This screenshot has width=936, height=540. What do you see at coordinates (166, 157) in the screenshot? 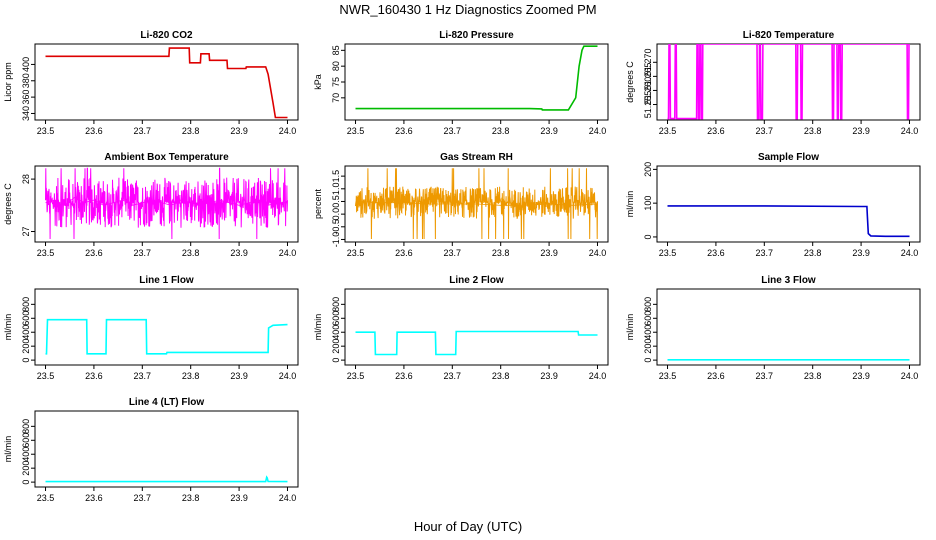
I see `panel-title: Ambient Box Temperature` at bounding box center [166, 157].